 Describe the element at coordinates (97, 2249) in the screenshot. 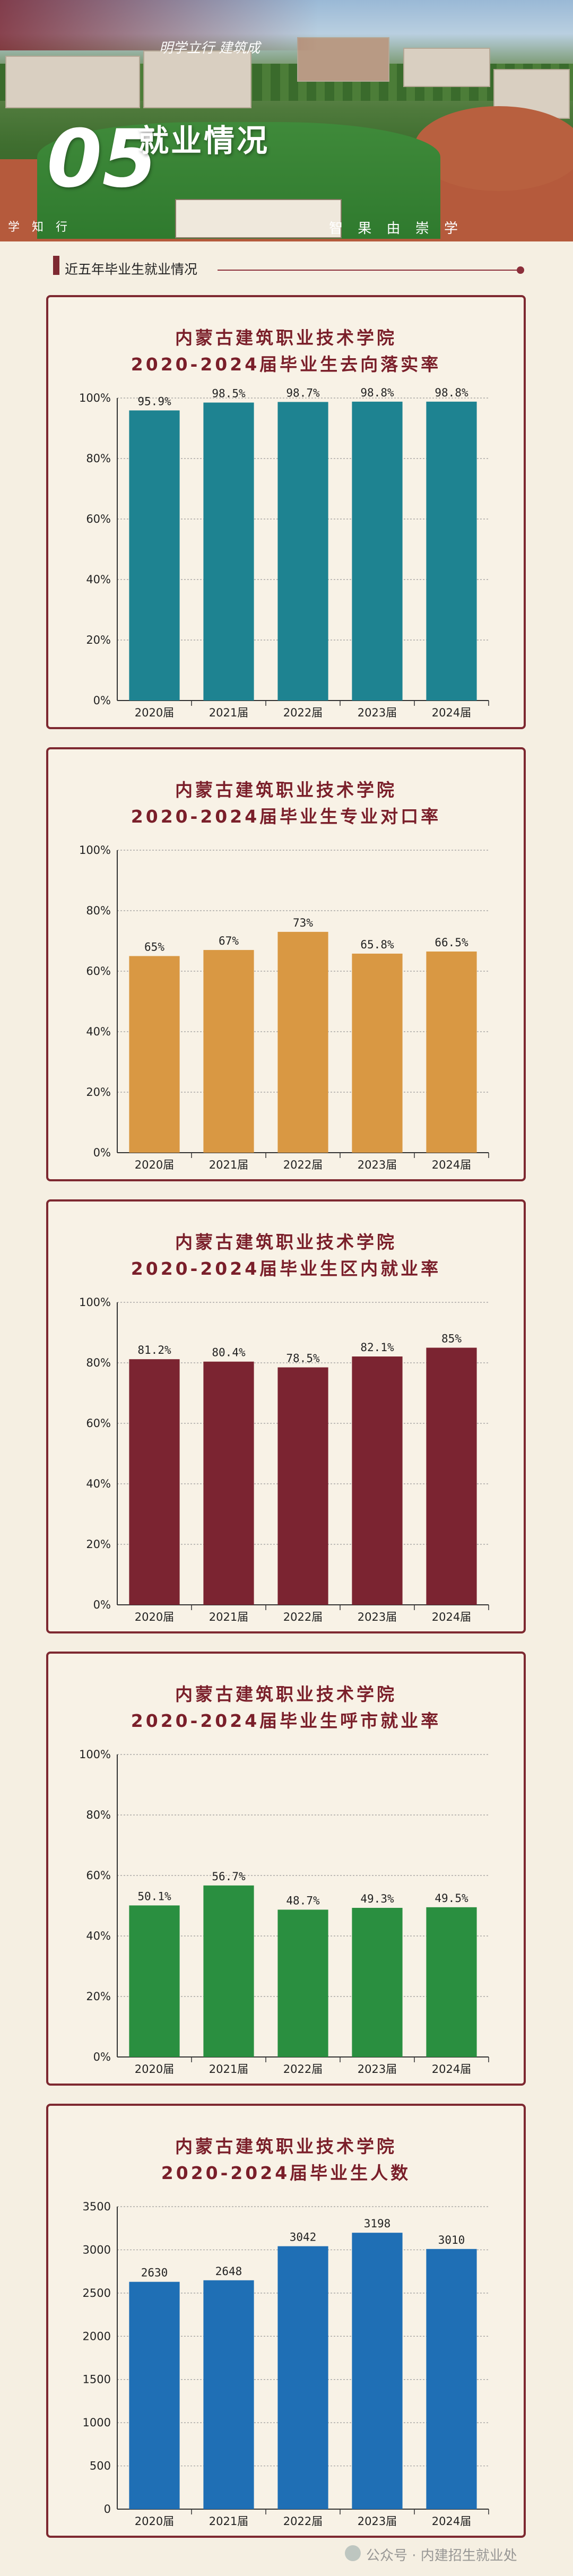

I see `y-tick-label: 3000` at that location.